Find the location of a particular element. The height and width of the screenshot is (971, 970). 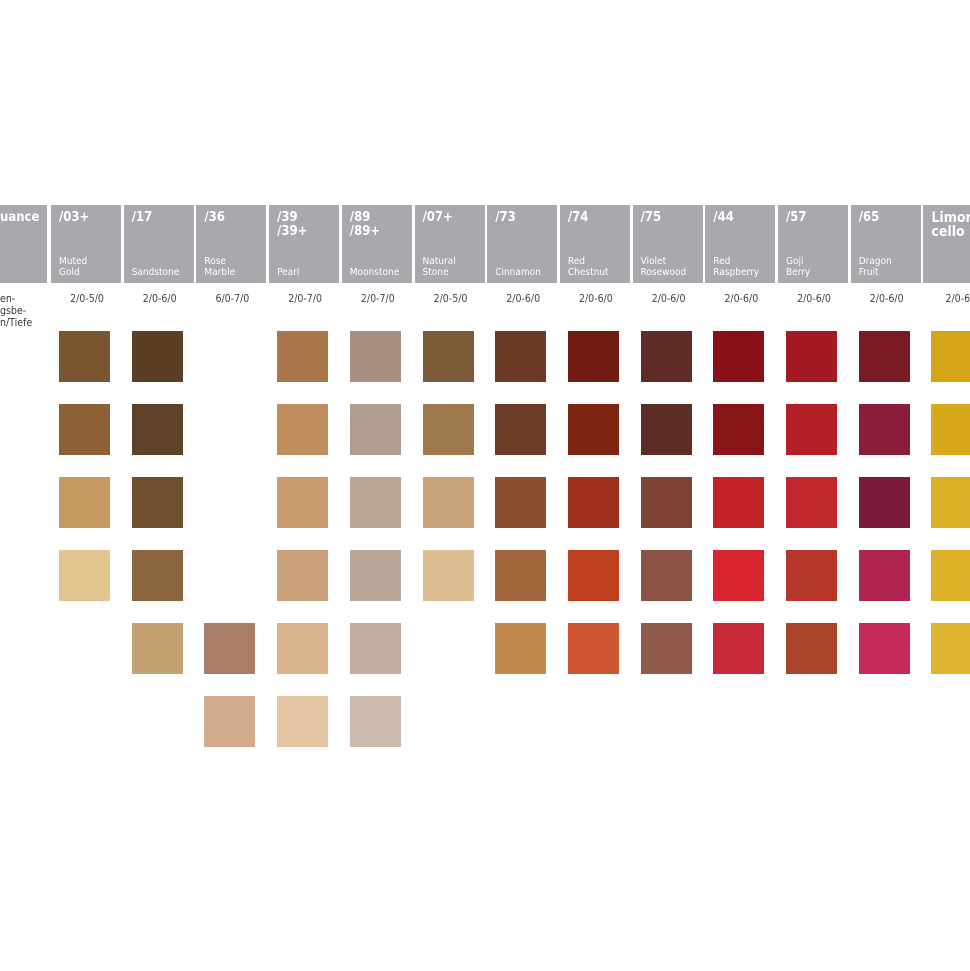

code-line: /36 is located at coordinates (214, 217).